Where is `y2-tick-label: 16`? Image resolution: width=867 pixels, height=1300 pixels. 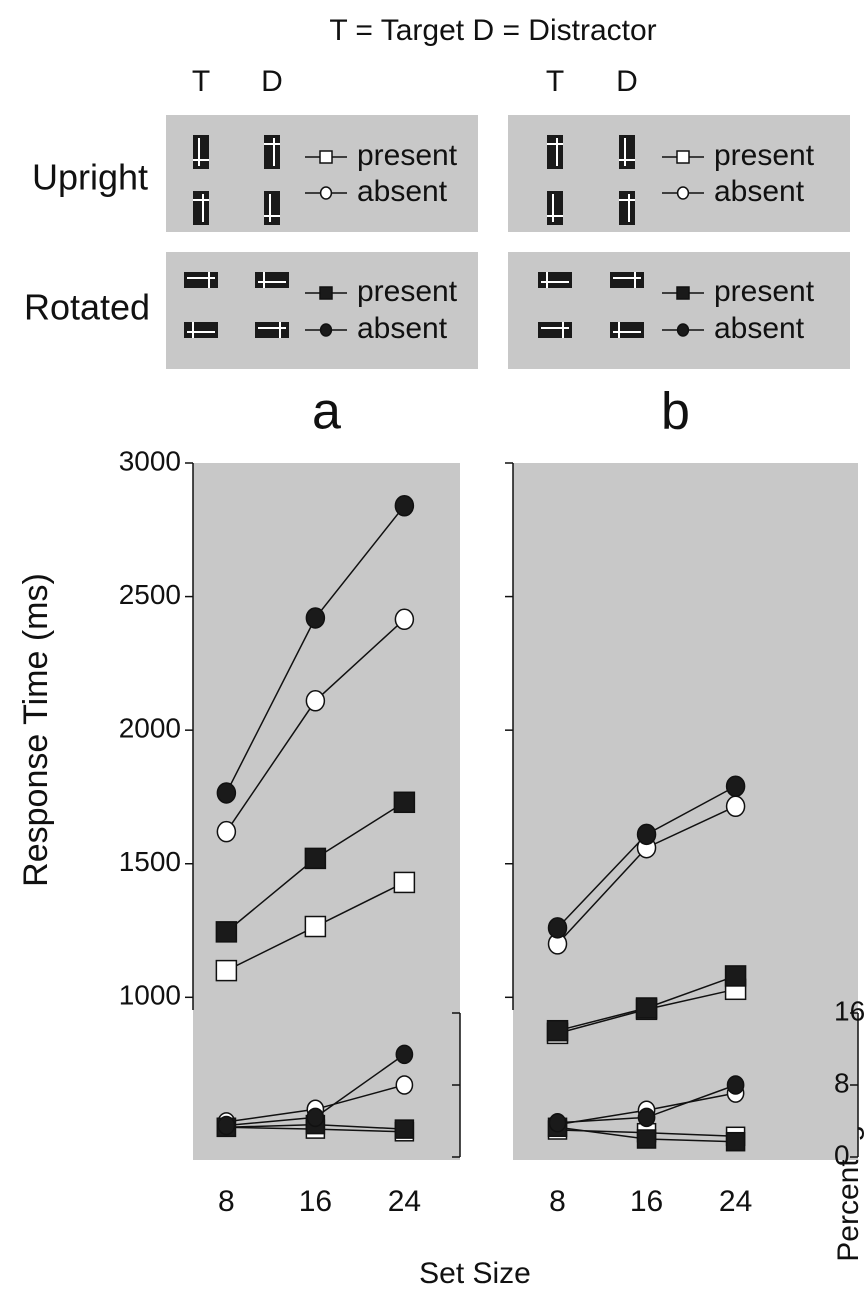
y2-tick-label: 16 is located at coordinates (849, 1010).